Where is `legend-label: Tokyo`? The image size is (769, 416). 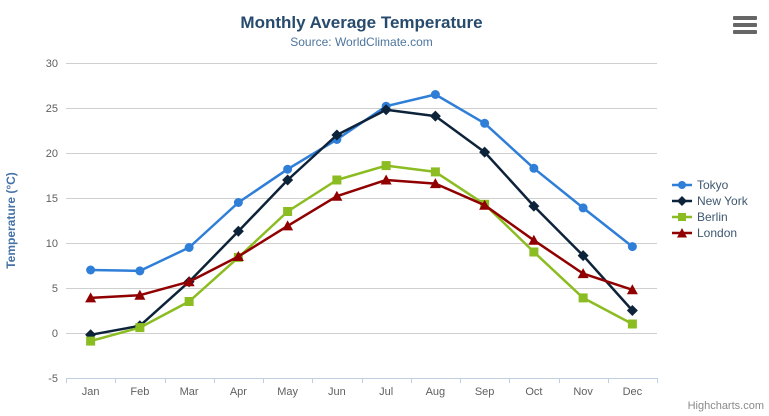
legend-label: Tokyo is located at coordinates (713, 185).